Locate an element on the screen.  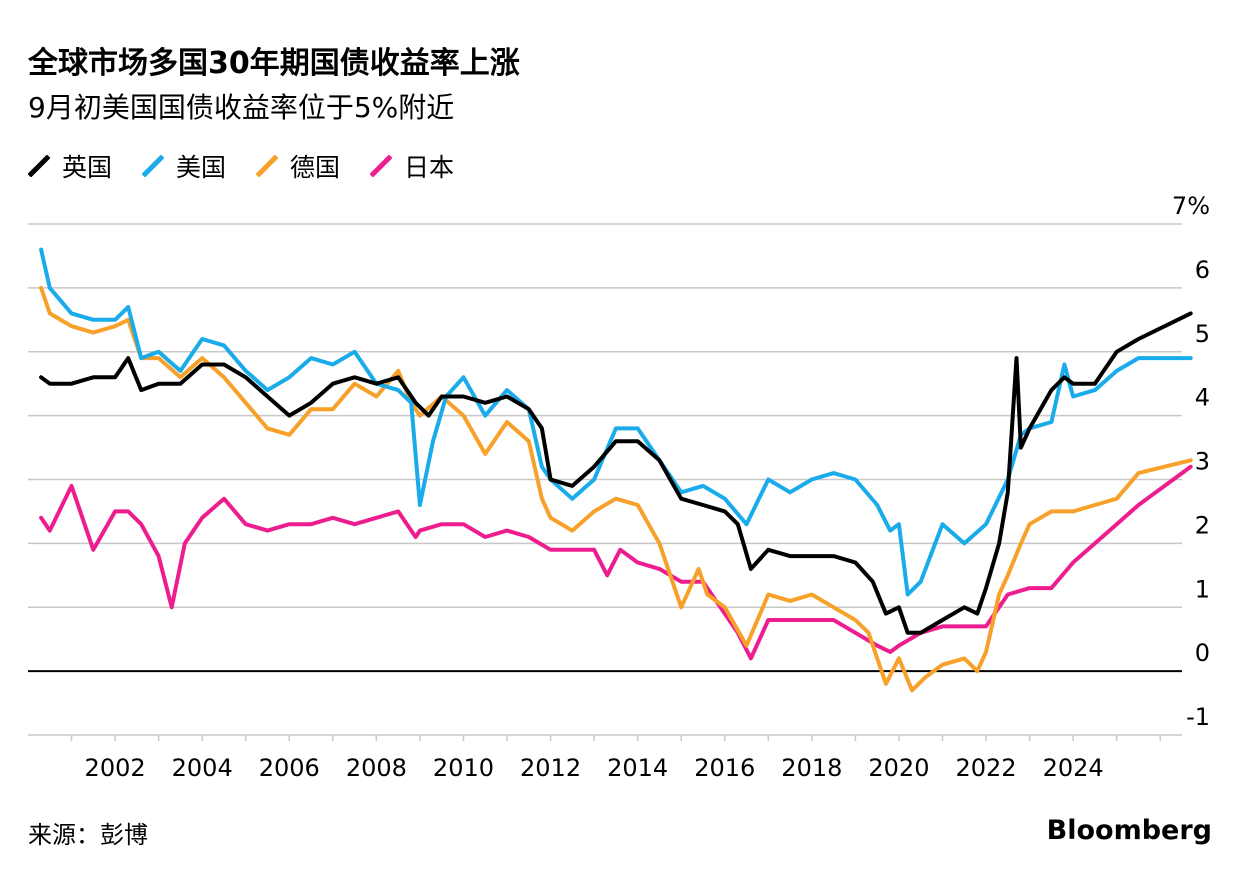
y-tick-label: -1 is located at coordinates (1198, 717).